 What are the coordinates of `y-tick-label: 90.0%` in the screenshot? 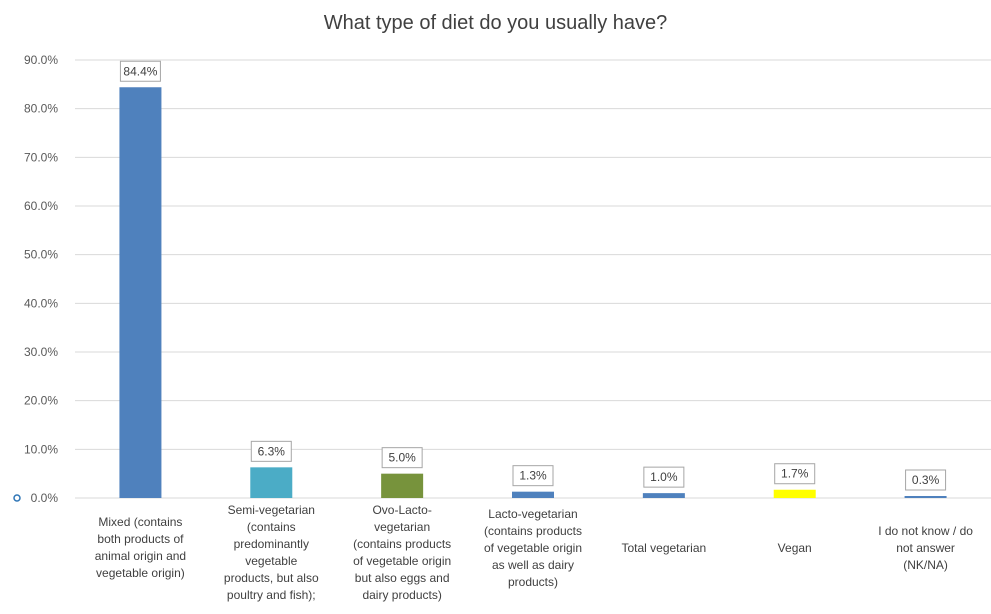 It's located at (41, 60).